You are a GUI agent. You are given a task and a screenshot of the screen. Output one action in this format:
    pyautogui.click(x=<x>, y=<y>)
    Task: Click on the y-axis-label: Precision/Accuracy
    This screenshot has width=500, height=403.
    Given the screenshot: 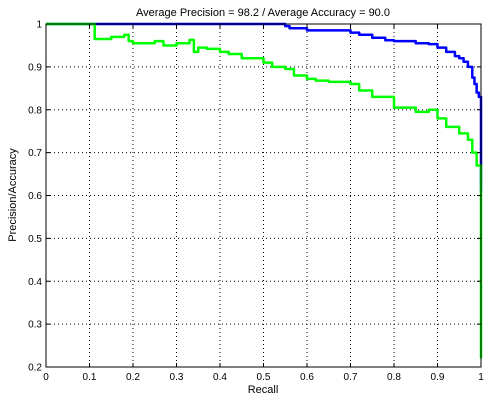 What is the action you would take?
    pyautogui.click(x=13, y=195)
    